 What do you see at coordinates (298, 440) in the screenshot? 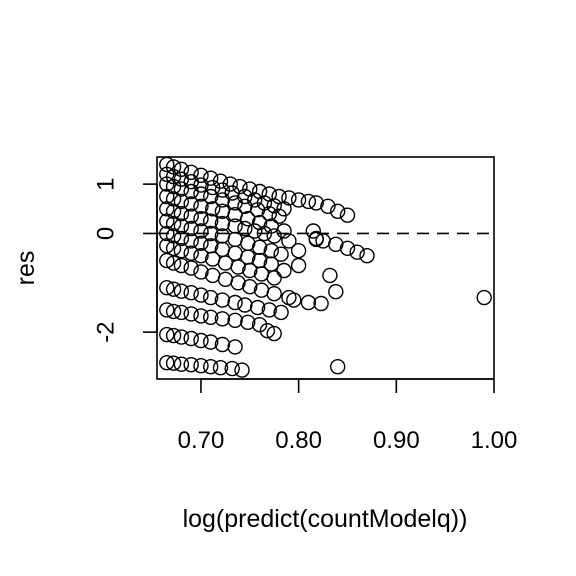
I see `x-tick-label: 0.80` at bounding box center [298, 440].